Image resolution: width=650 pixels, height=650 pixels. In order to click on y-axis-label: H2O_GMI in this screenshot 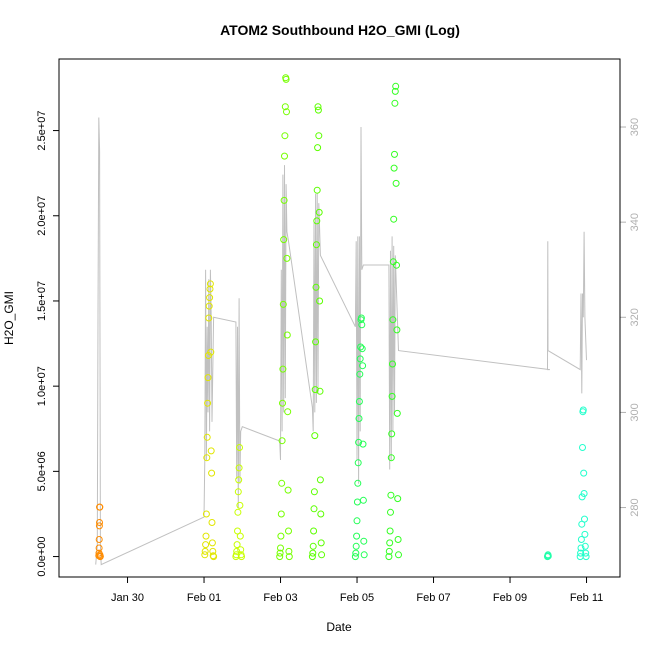, I will do `click(9, 318)`.